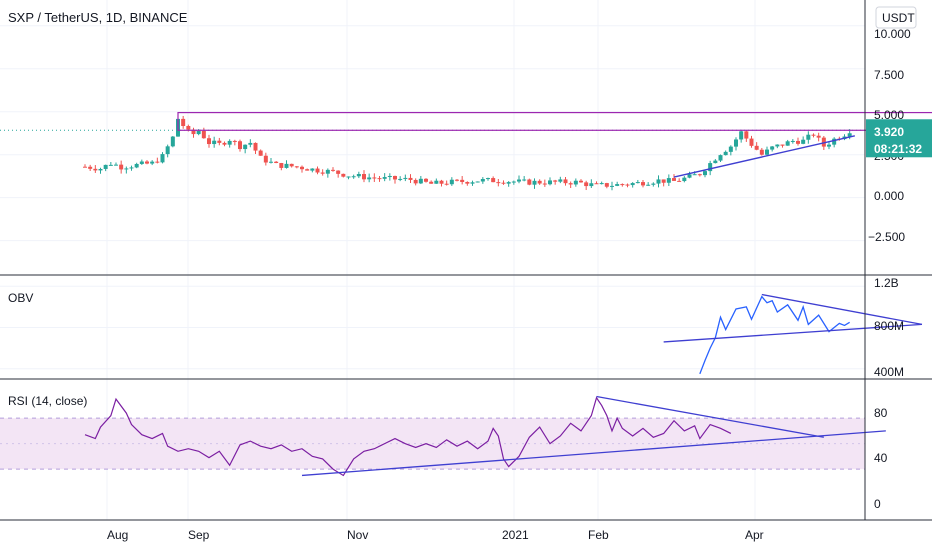  I want to click on time-label: 2021, so click(515, 535).